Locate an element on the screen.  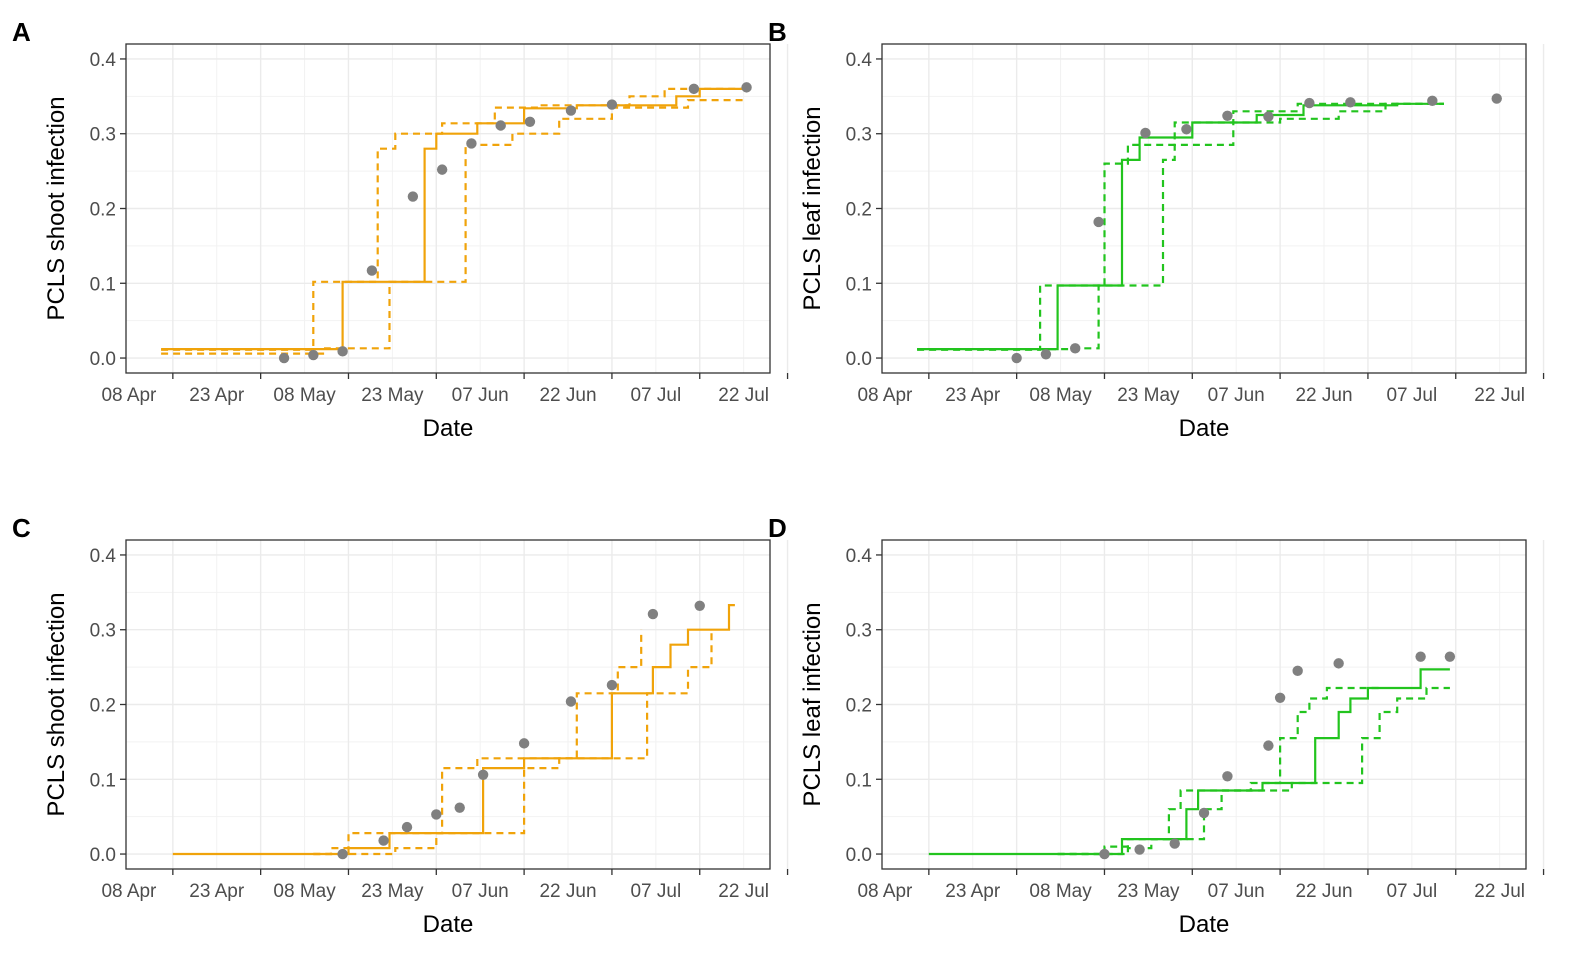
series-line-fit is located at coordinates (1189, 762).